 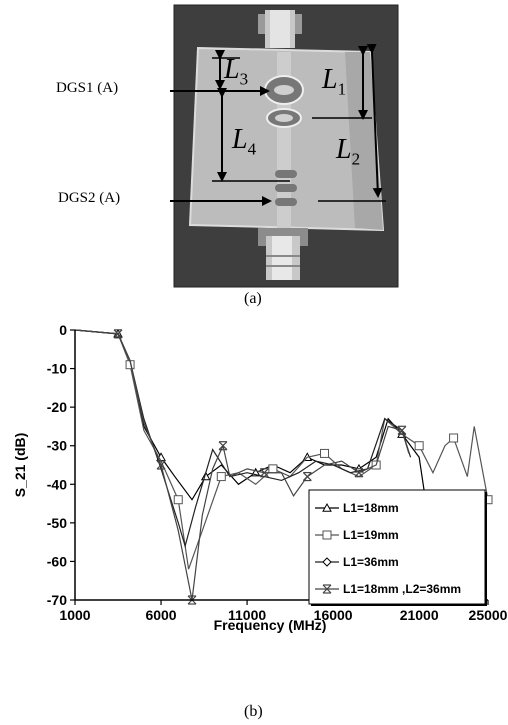 What do you see at coordinates (57, 600) in the screenshot?
I see `y-tick-label: -70` at bounding box center [57, 600].